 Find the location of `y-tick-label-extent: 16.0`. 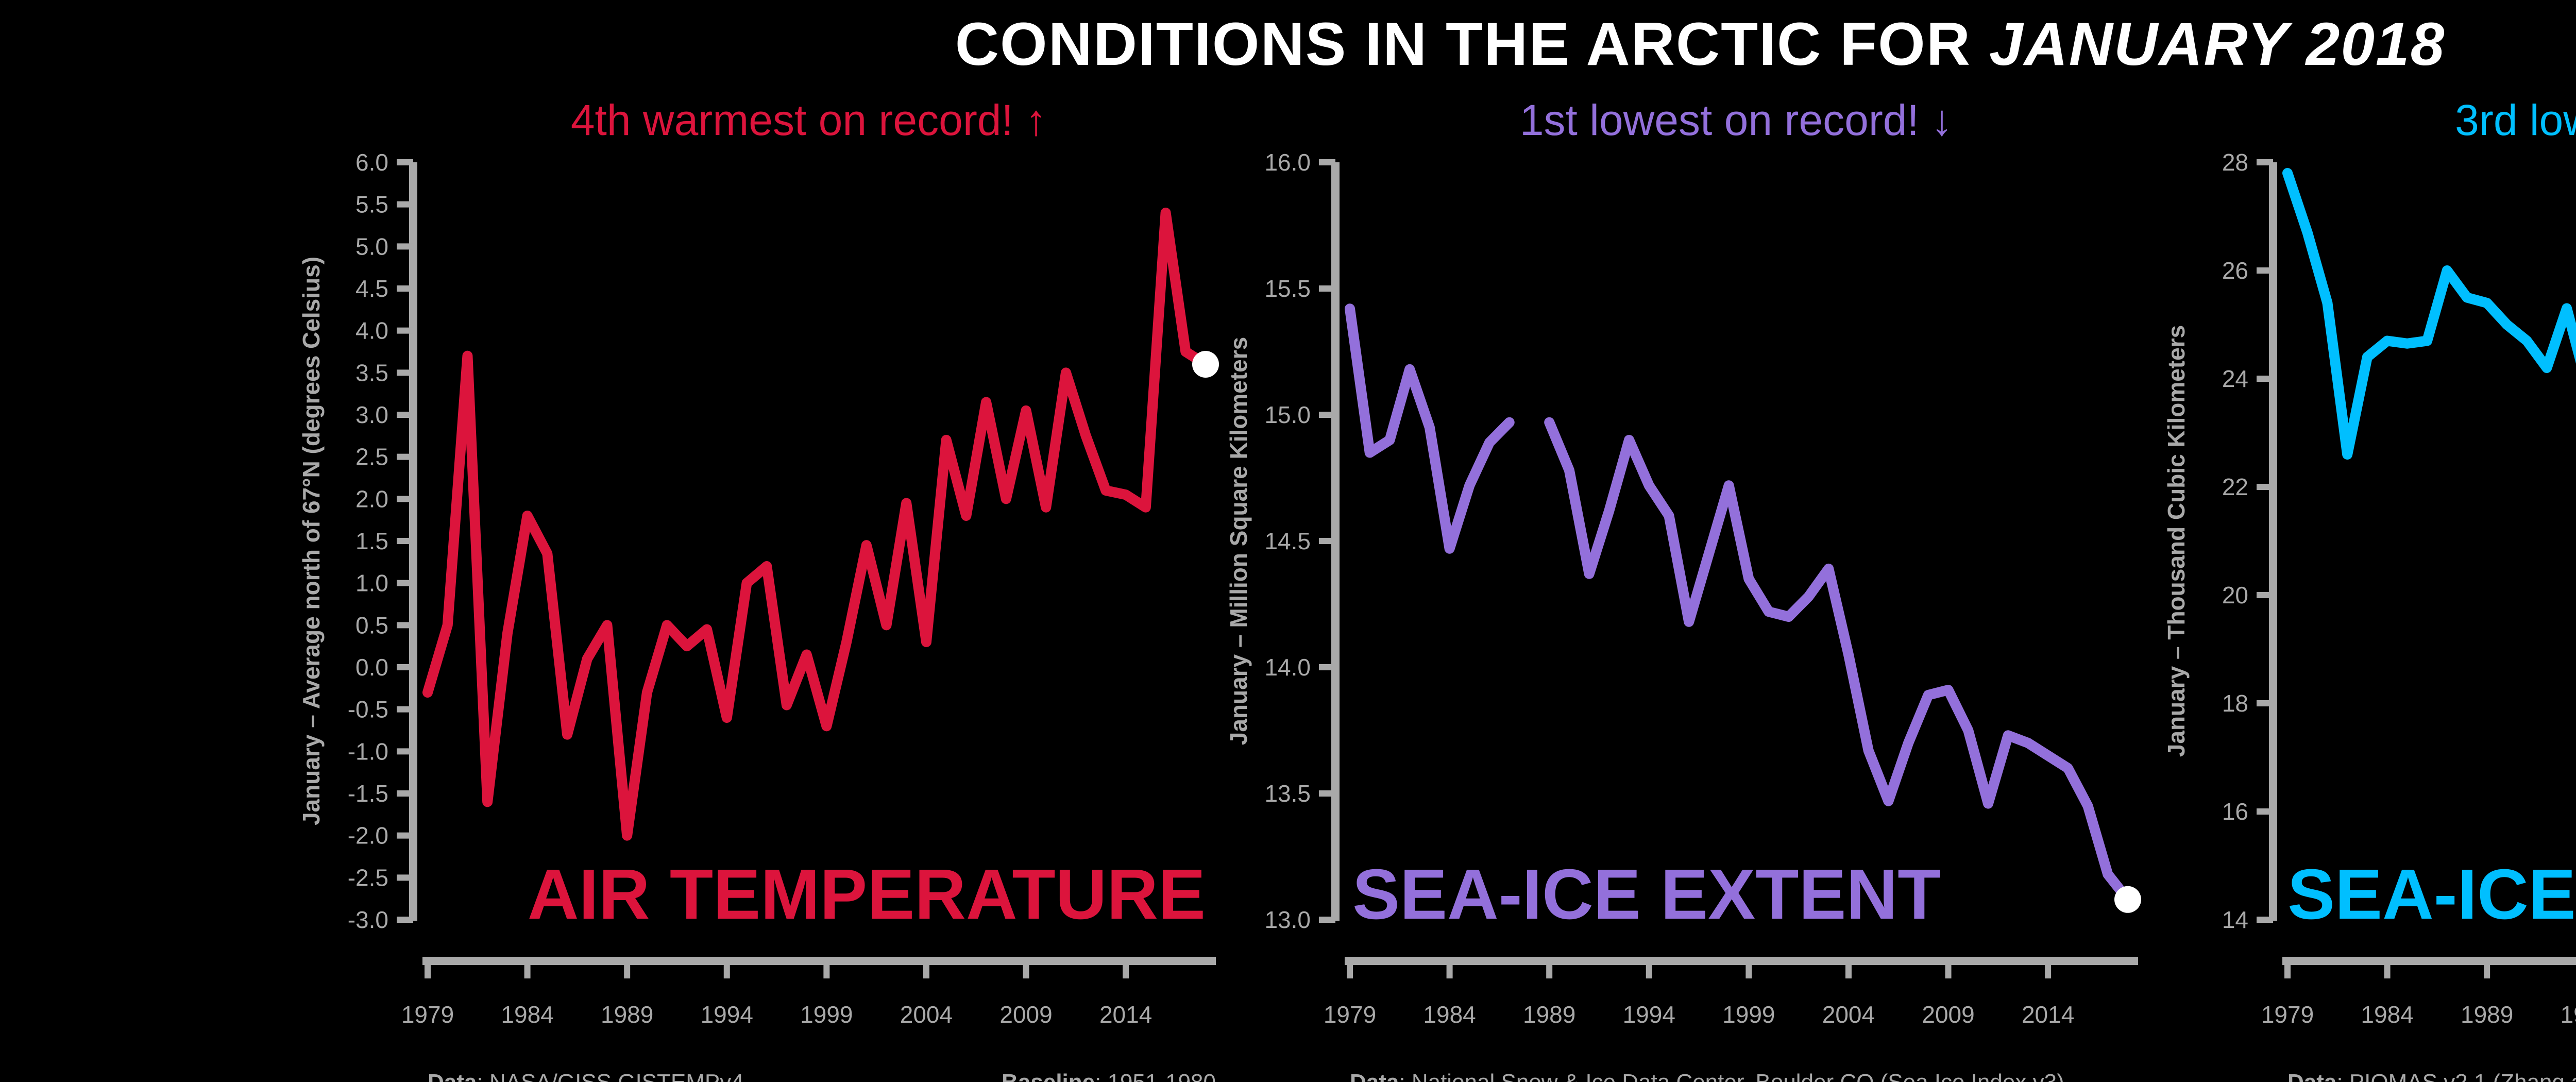

y-tick-label-extent: 16.0 is located at coordinates (1287, 162).